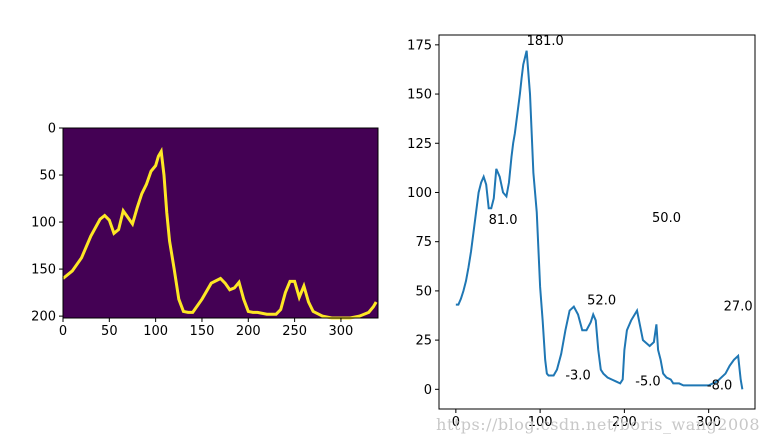  I want to click on x-tick-label: 250, so click(294, 331).